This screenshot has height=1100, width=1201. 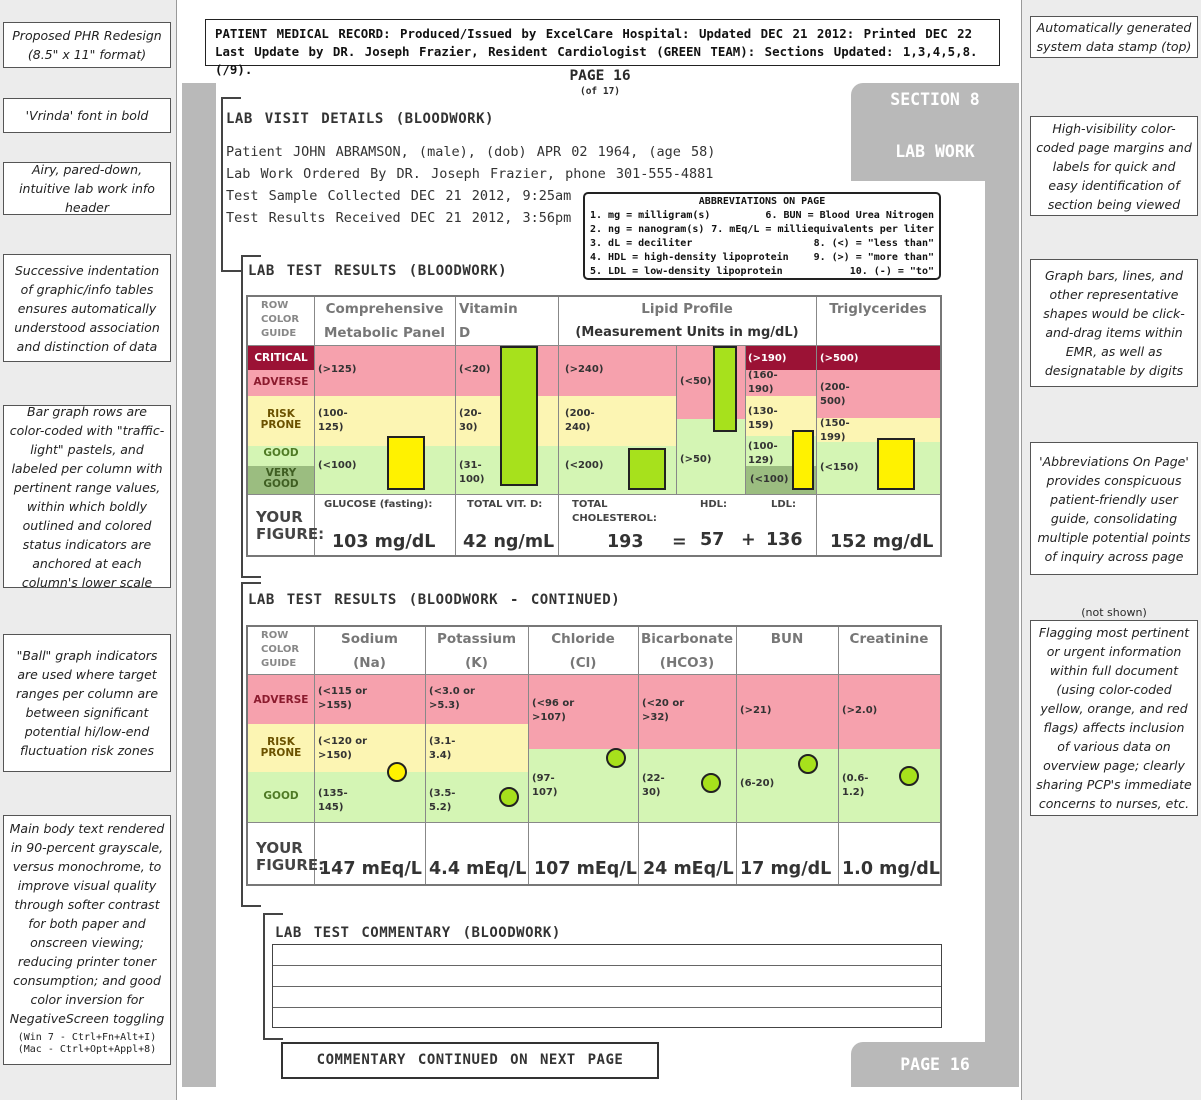 I want to click on value-vitd: 42 ng/mL, so click(x=509, y=542).